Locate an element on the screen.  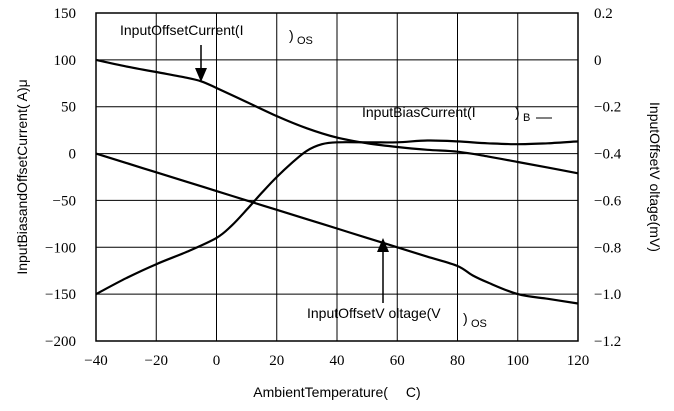
x-tick-label: 100 is located at coordinates (518, 361).